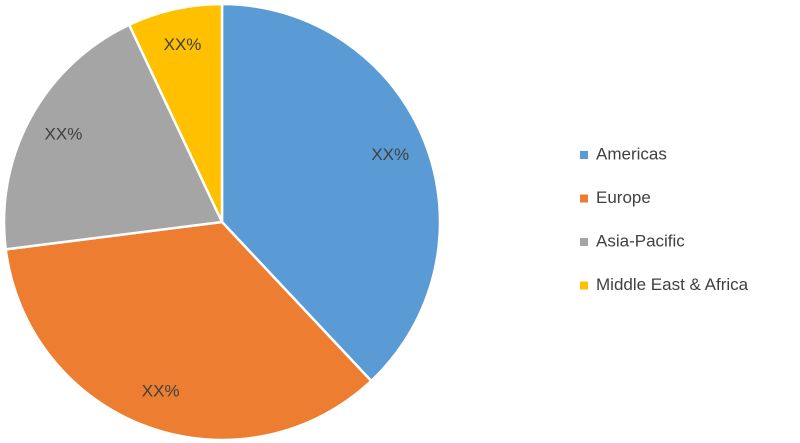 This screenshot has height=443, width=800. Describe the element at coordinates (672, 284) in the screenshot. I see `legend-label: Middle East & Africa` at that location.